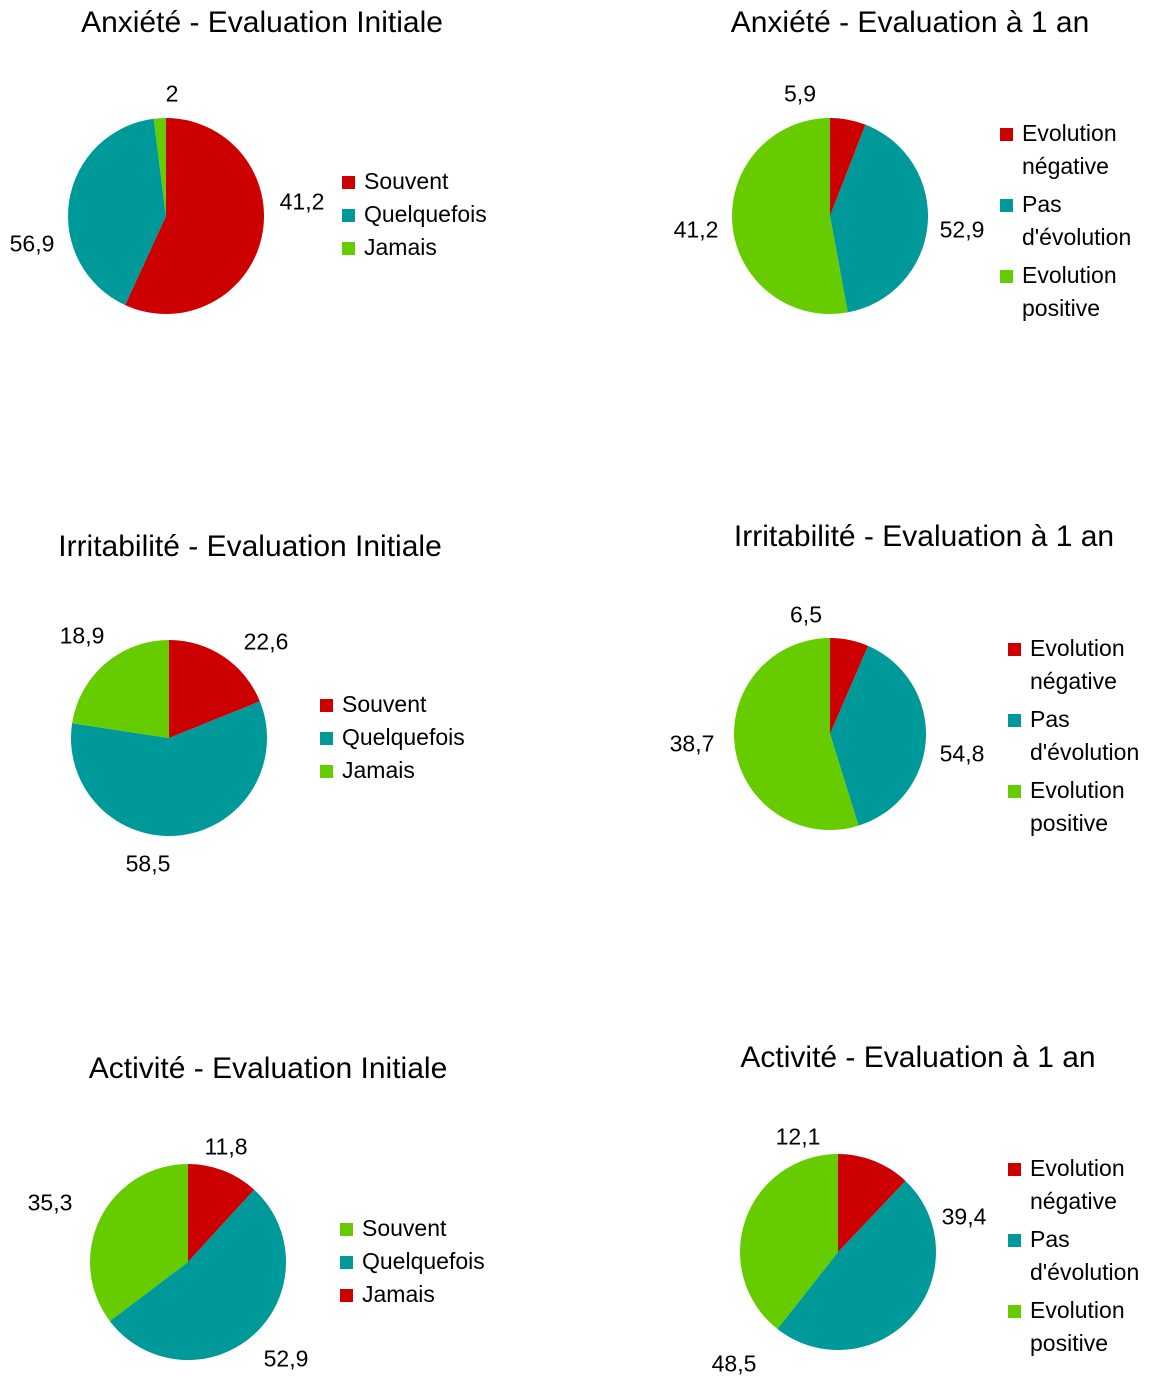 The image size is (1154, 1378). I want to click on chart-title: Activité - Evaluation à 1 an, so click(918, 1057).